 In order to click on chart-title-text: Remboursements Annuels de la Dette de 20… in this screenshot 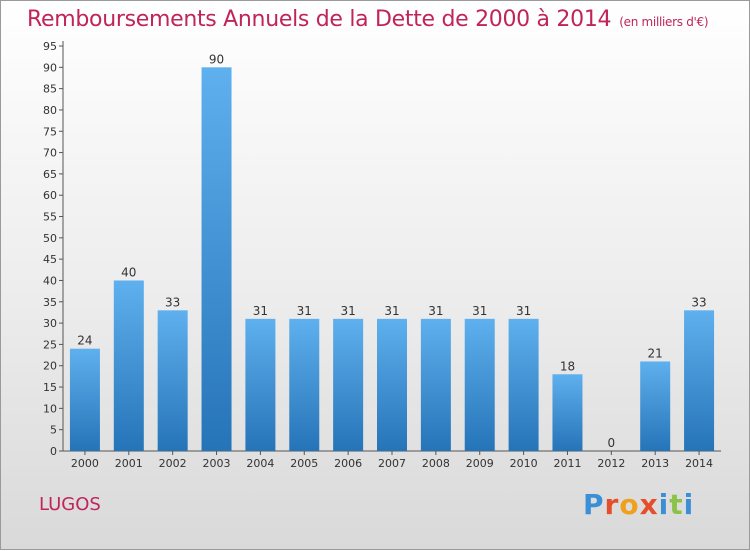, I will do `click(319, 19)`.